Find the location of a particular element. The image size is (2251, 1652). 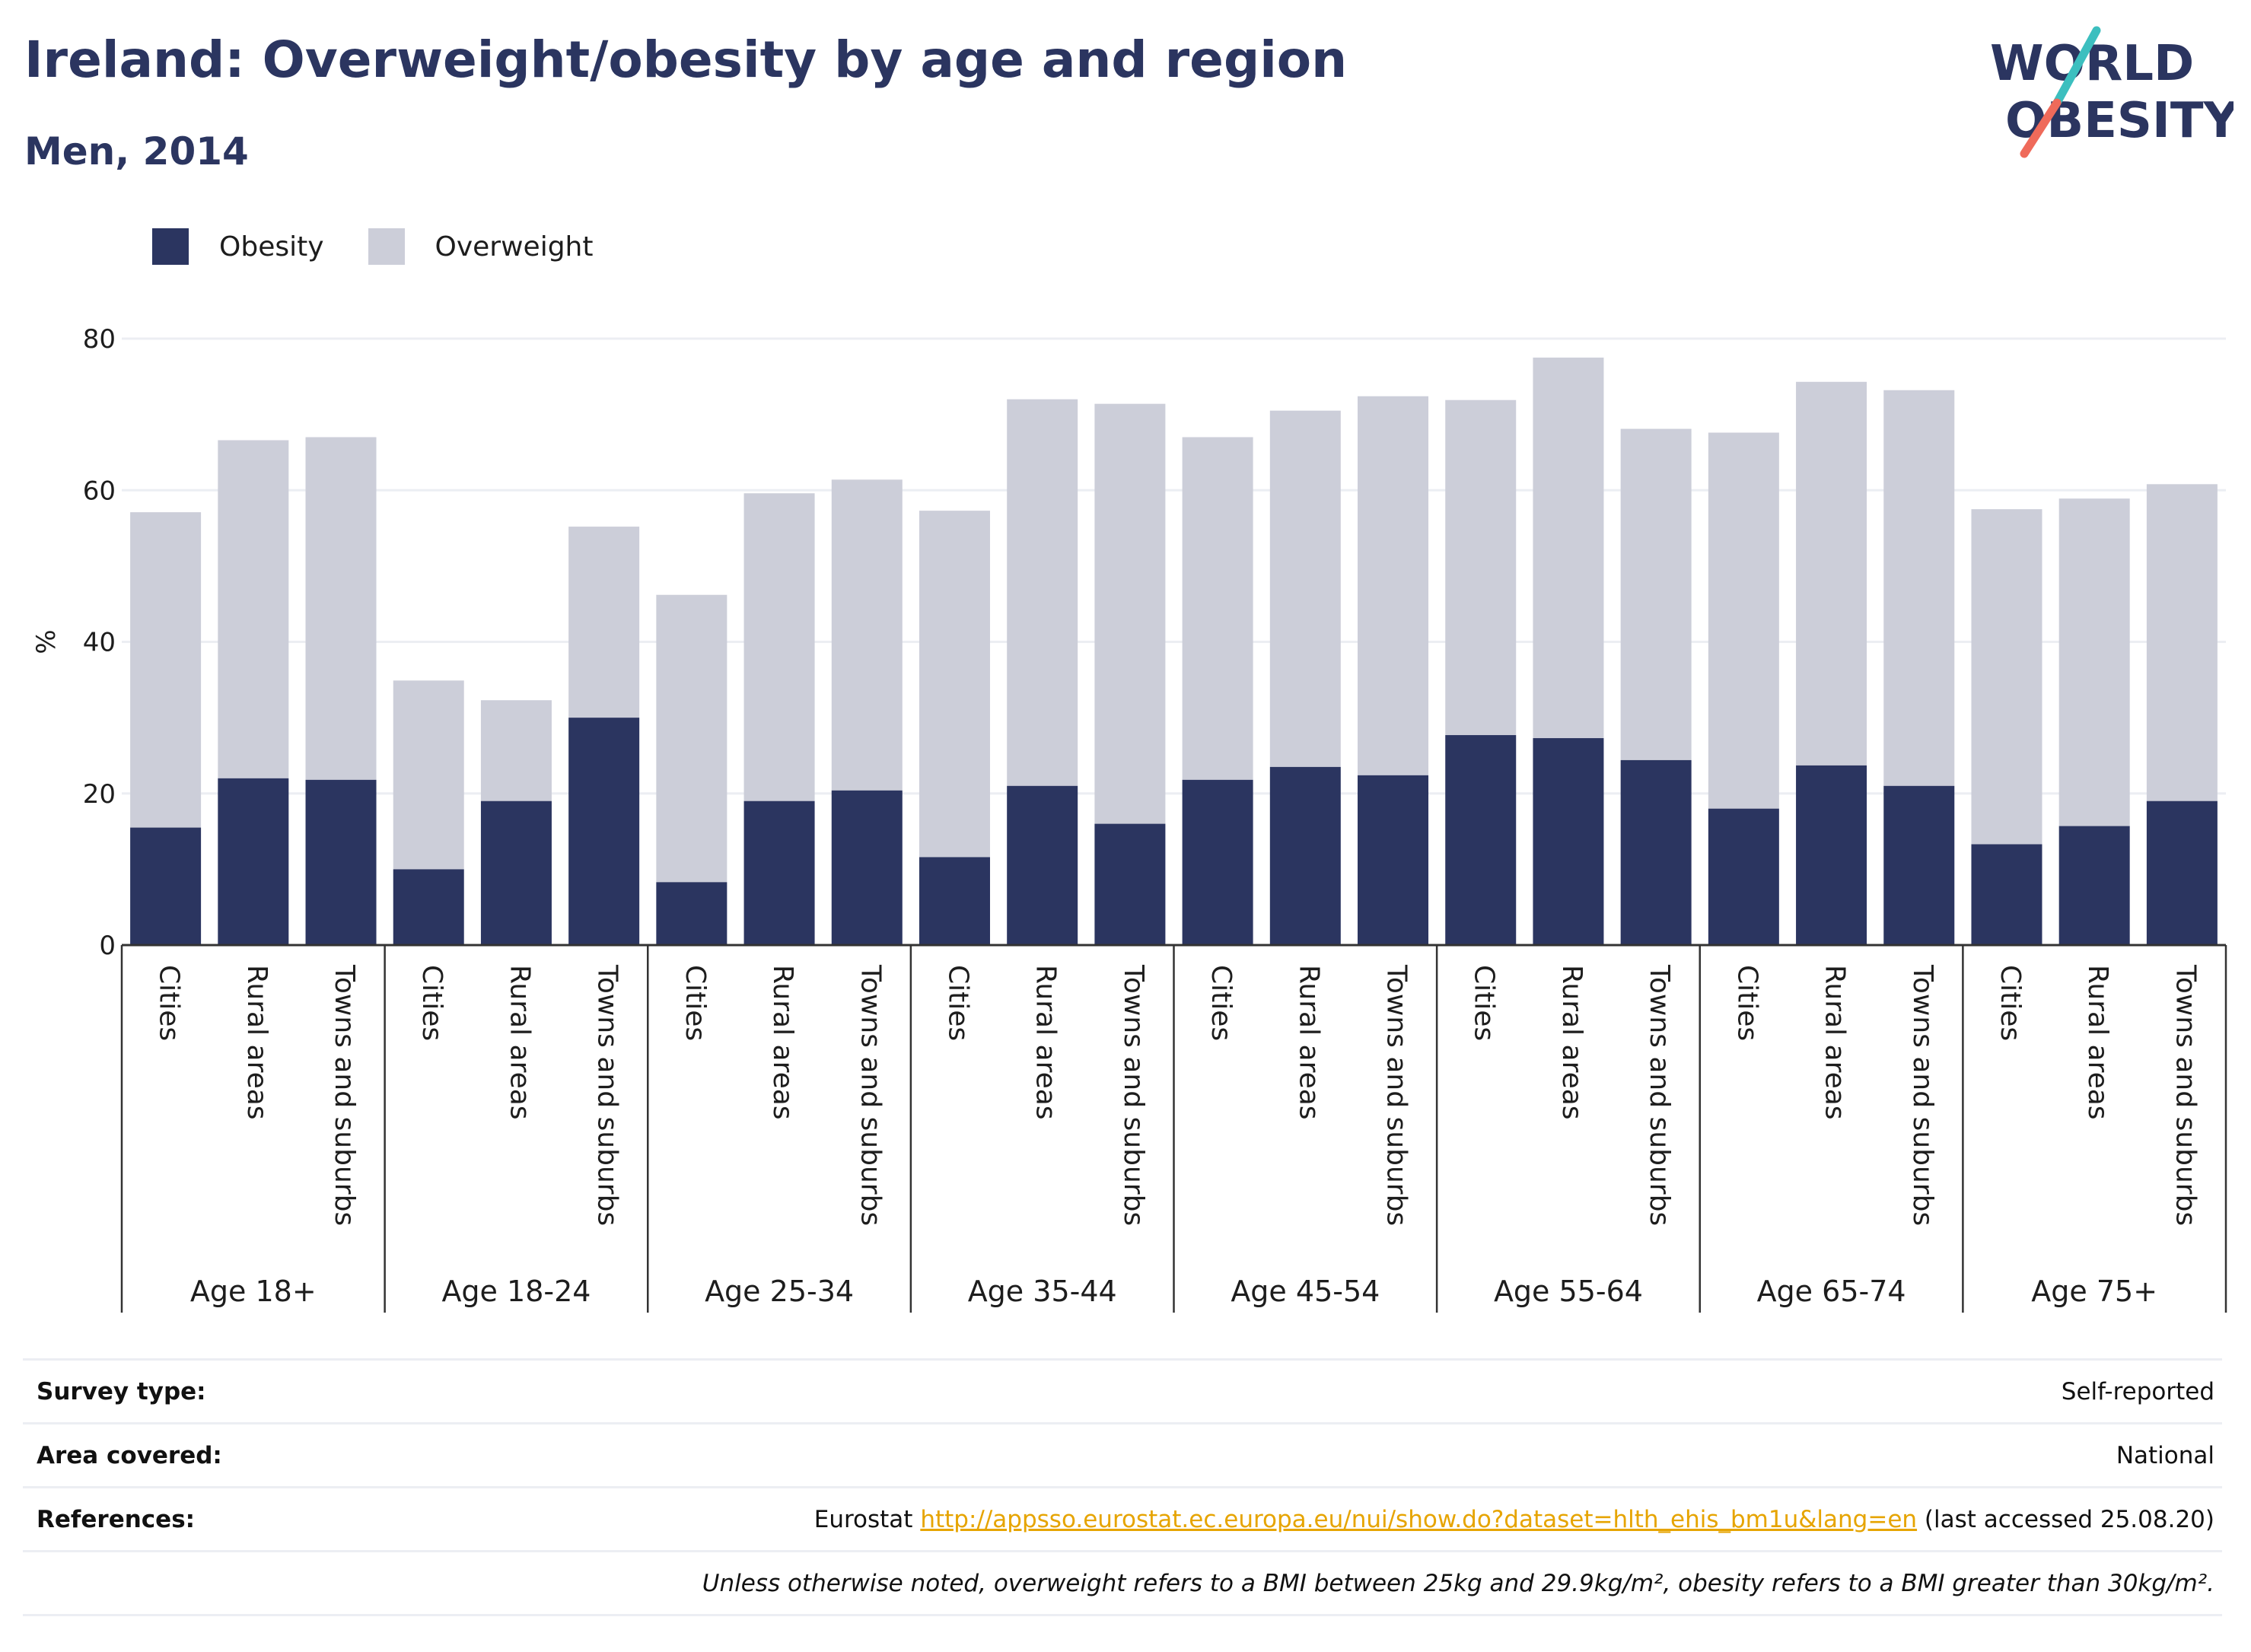

y-tick-label: 60 is located at coordinates (99, 491).